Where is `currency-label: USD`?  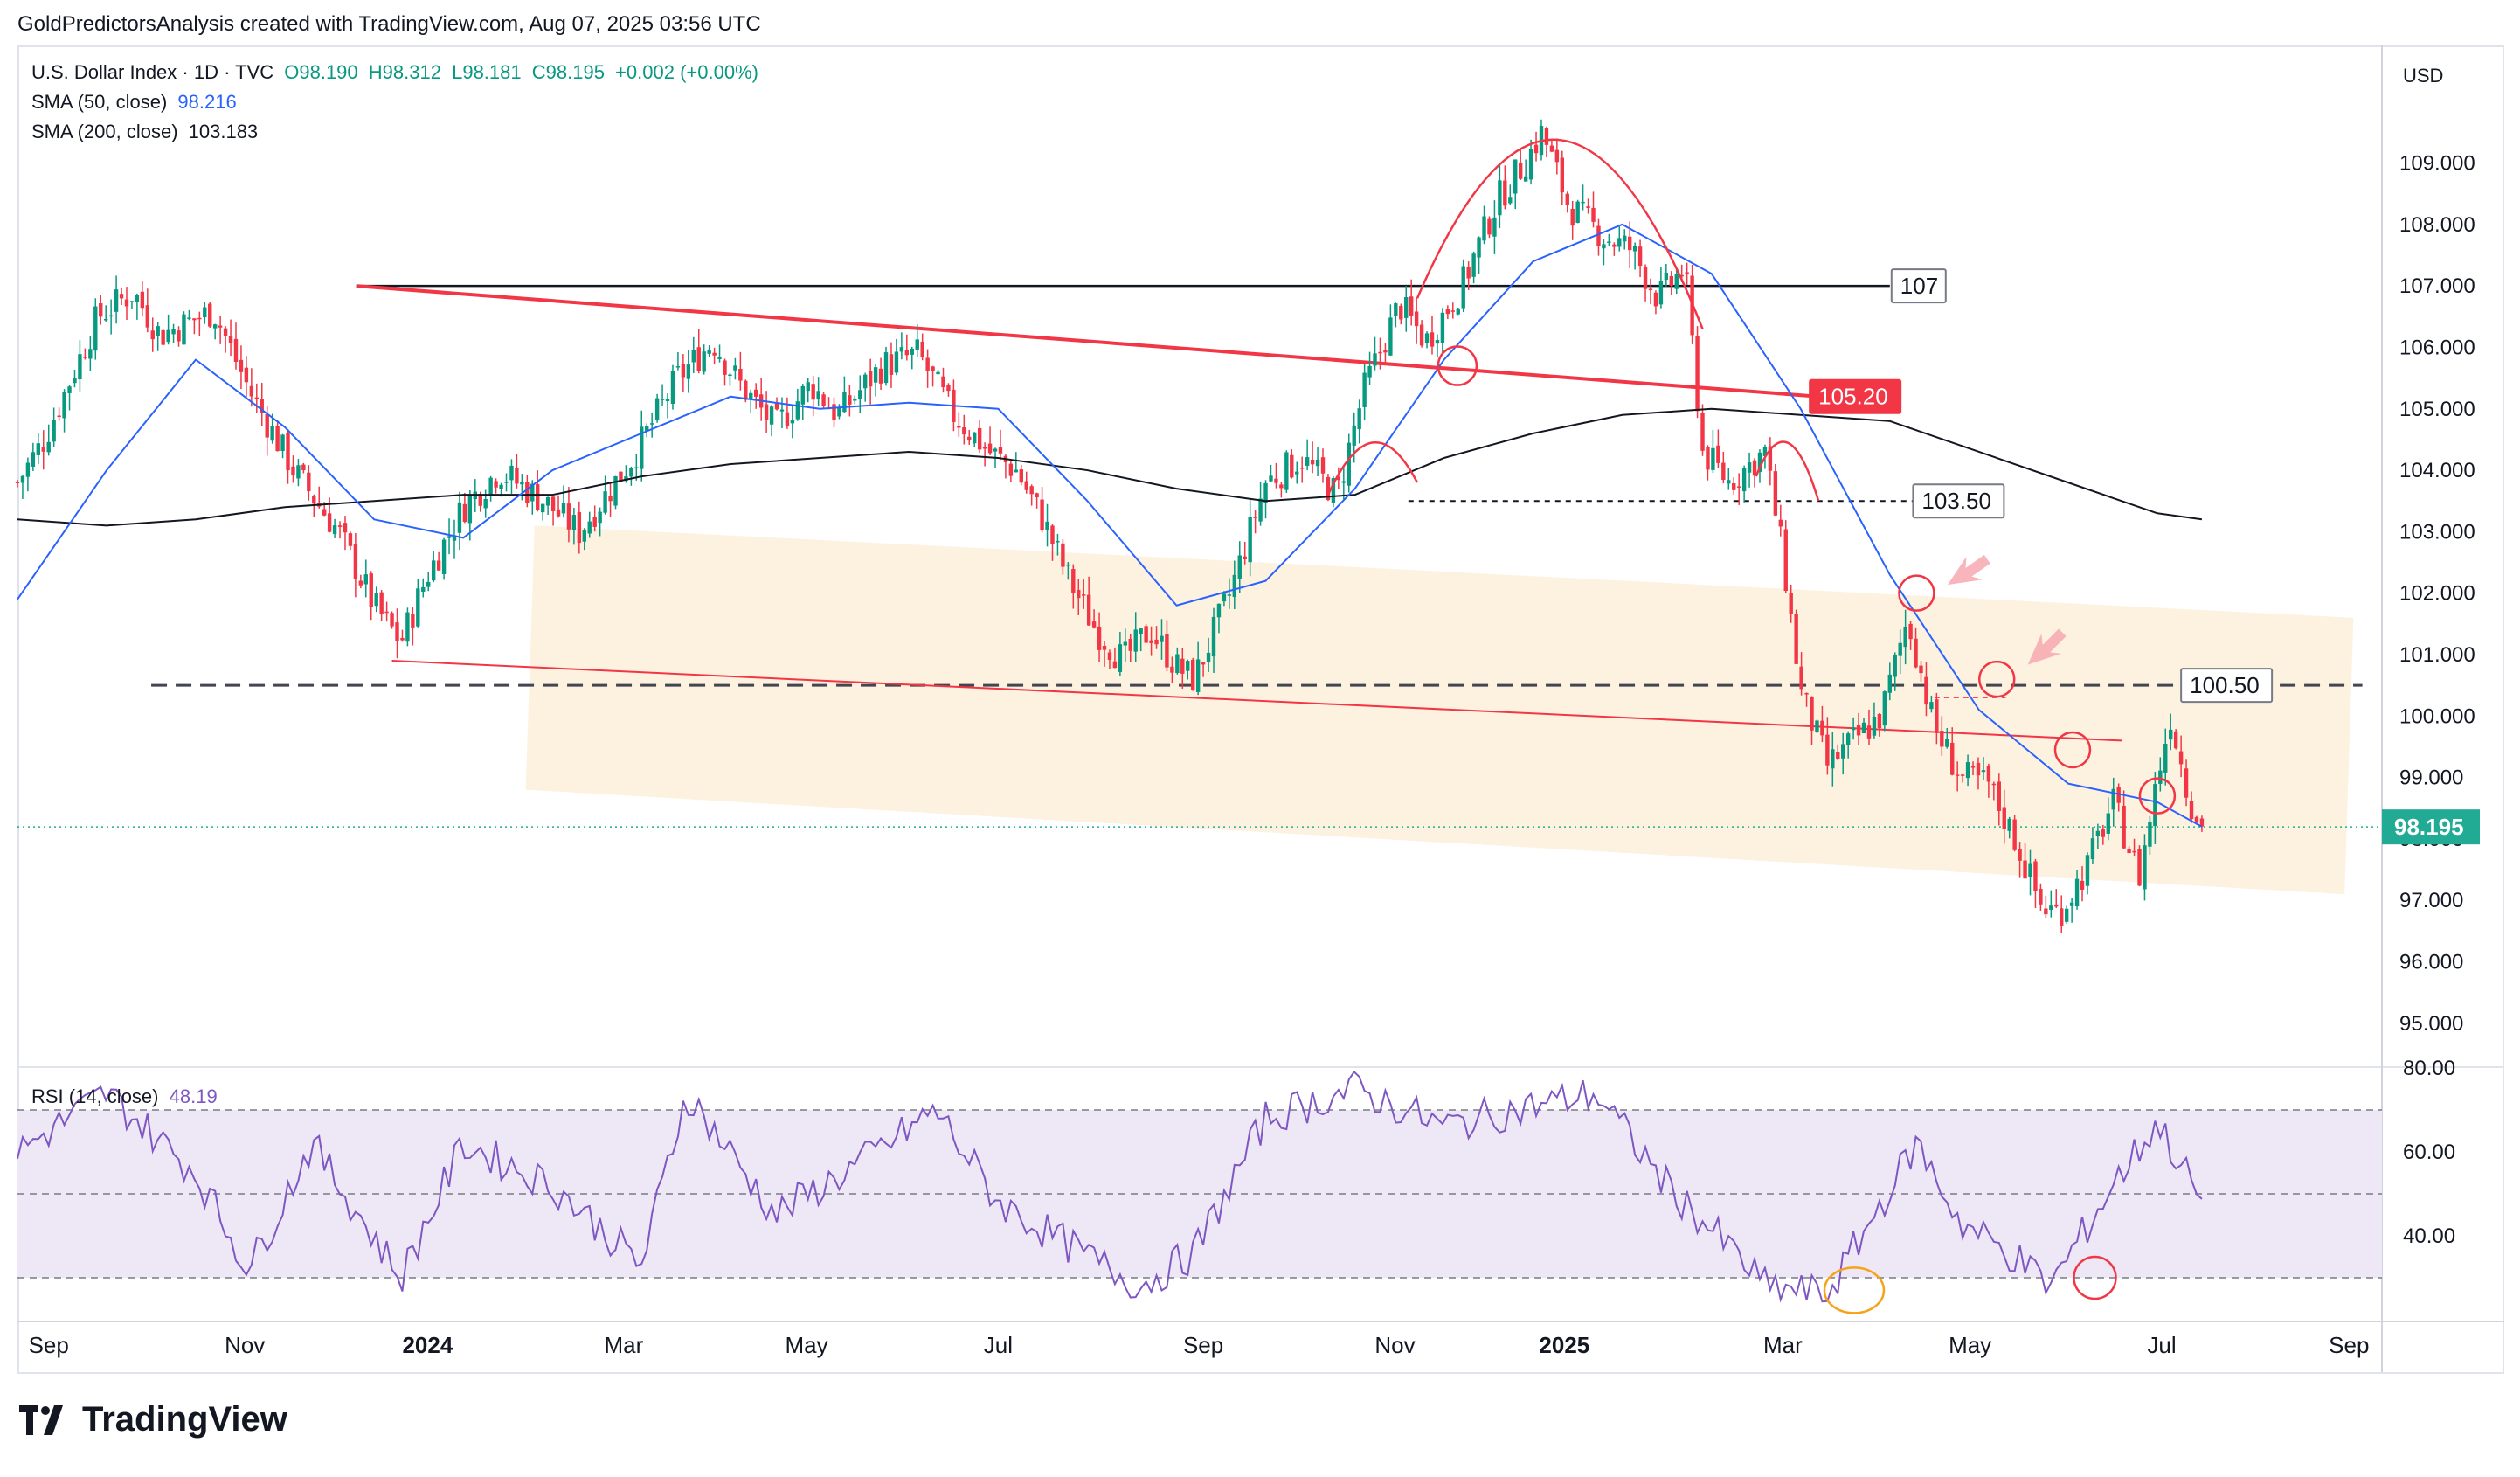
currency-label: USD is located at coordinates (2423, 76).